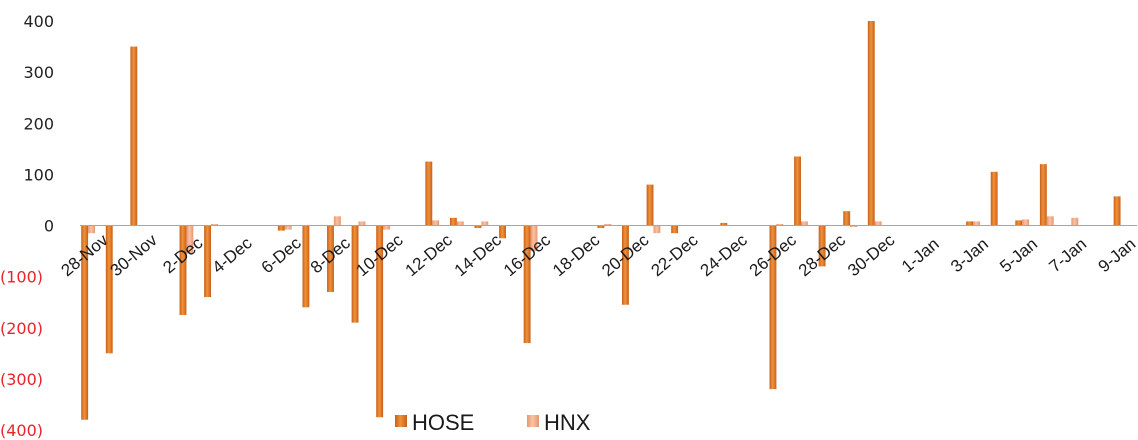 The image size is (1138, 440). Describe the element at coordinates (533, 421) in the screenshot. I see `legend-swatch-hnx` at that location.